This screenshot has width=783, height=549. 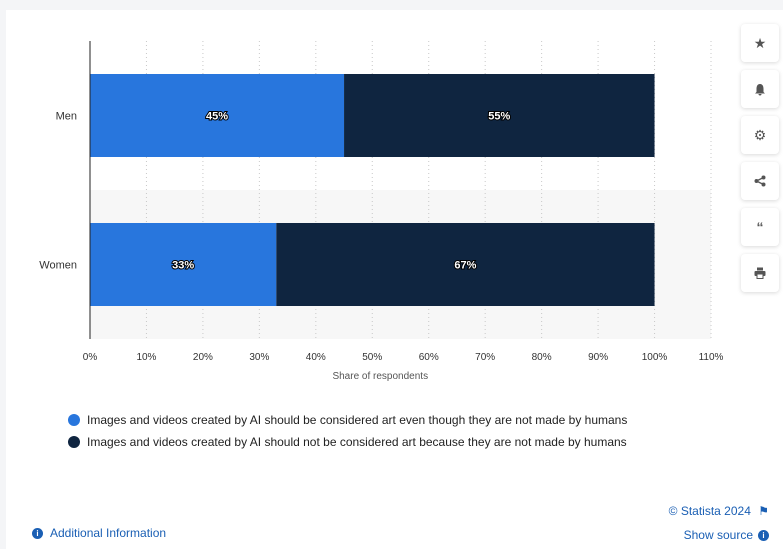 I want to click on data-label: 55%, so click(x=499, y=117).